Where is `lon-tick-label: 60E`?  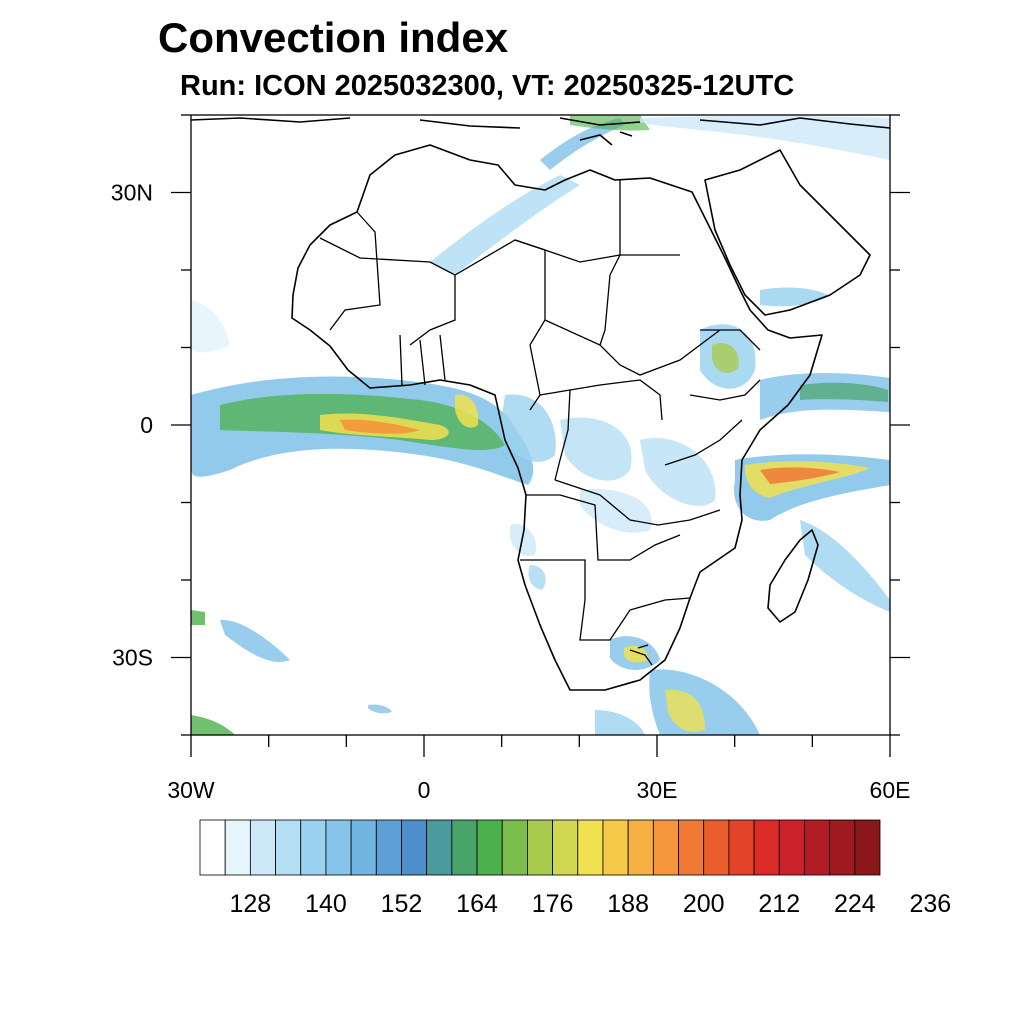 lon-tick-label: 60E is located at coordinates (890, 790).